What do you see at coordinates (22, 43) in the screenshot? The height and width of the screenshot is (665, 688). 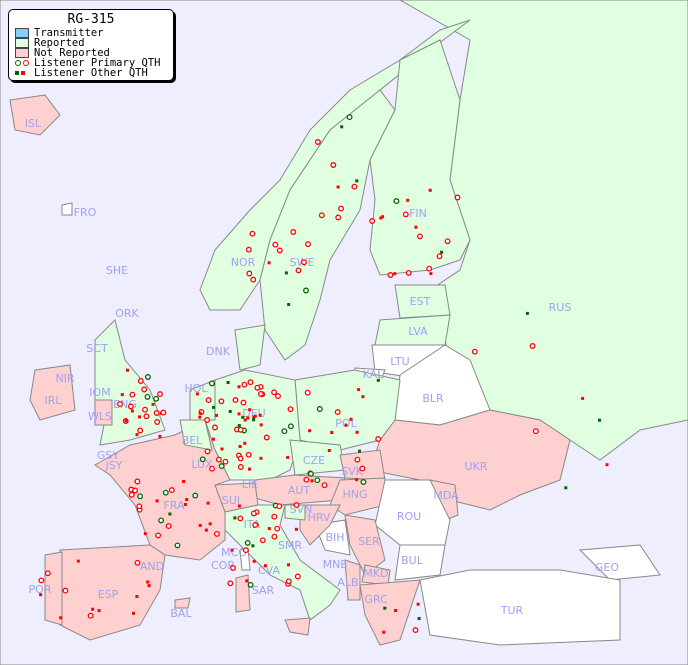 I see `reported-swatch` at bounding box center [22, 43].